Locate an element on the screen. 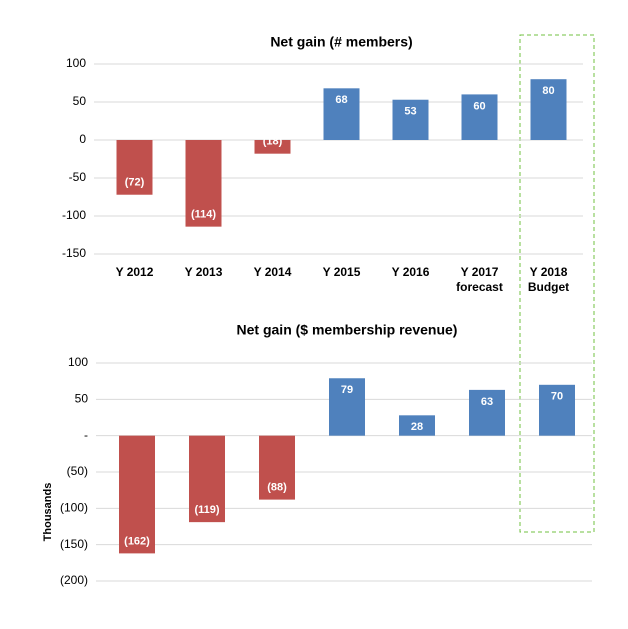 This screenshot has width=628, height=629. x-tick-label: Y 2013 is located at coordinates (204, 272).